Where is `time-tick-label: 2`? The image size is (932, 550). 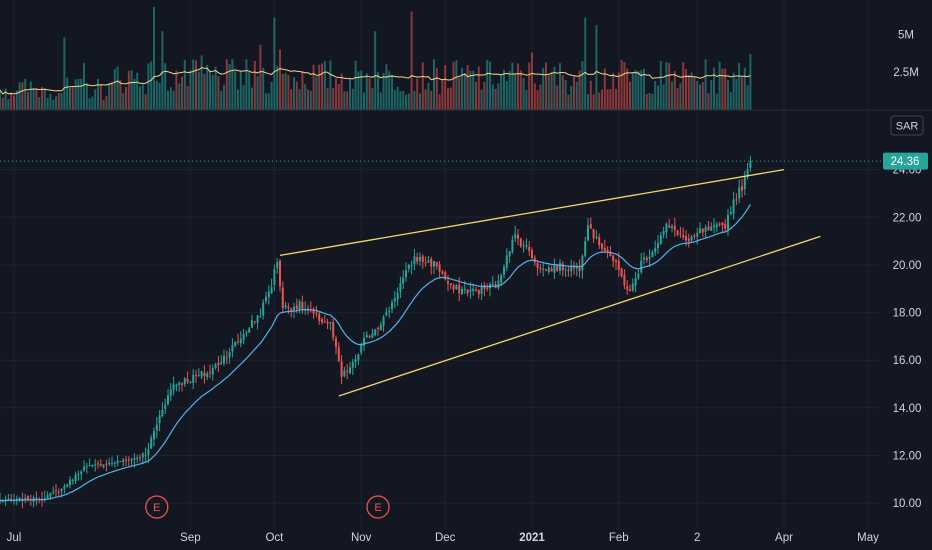
time-tick-label: 2 is located at coordinates (697, 538).